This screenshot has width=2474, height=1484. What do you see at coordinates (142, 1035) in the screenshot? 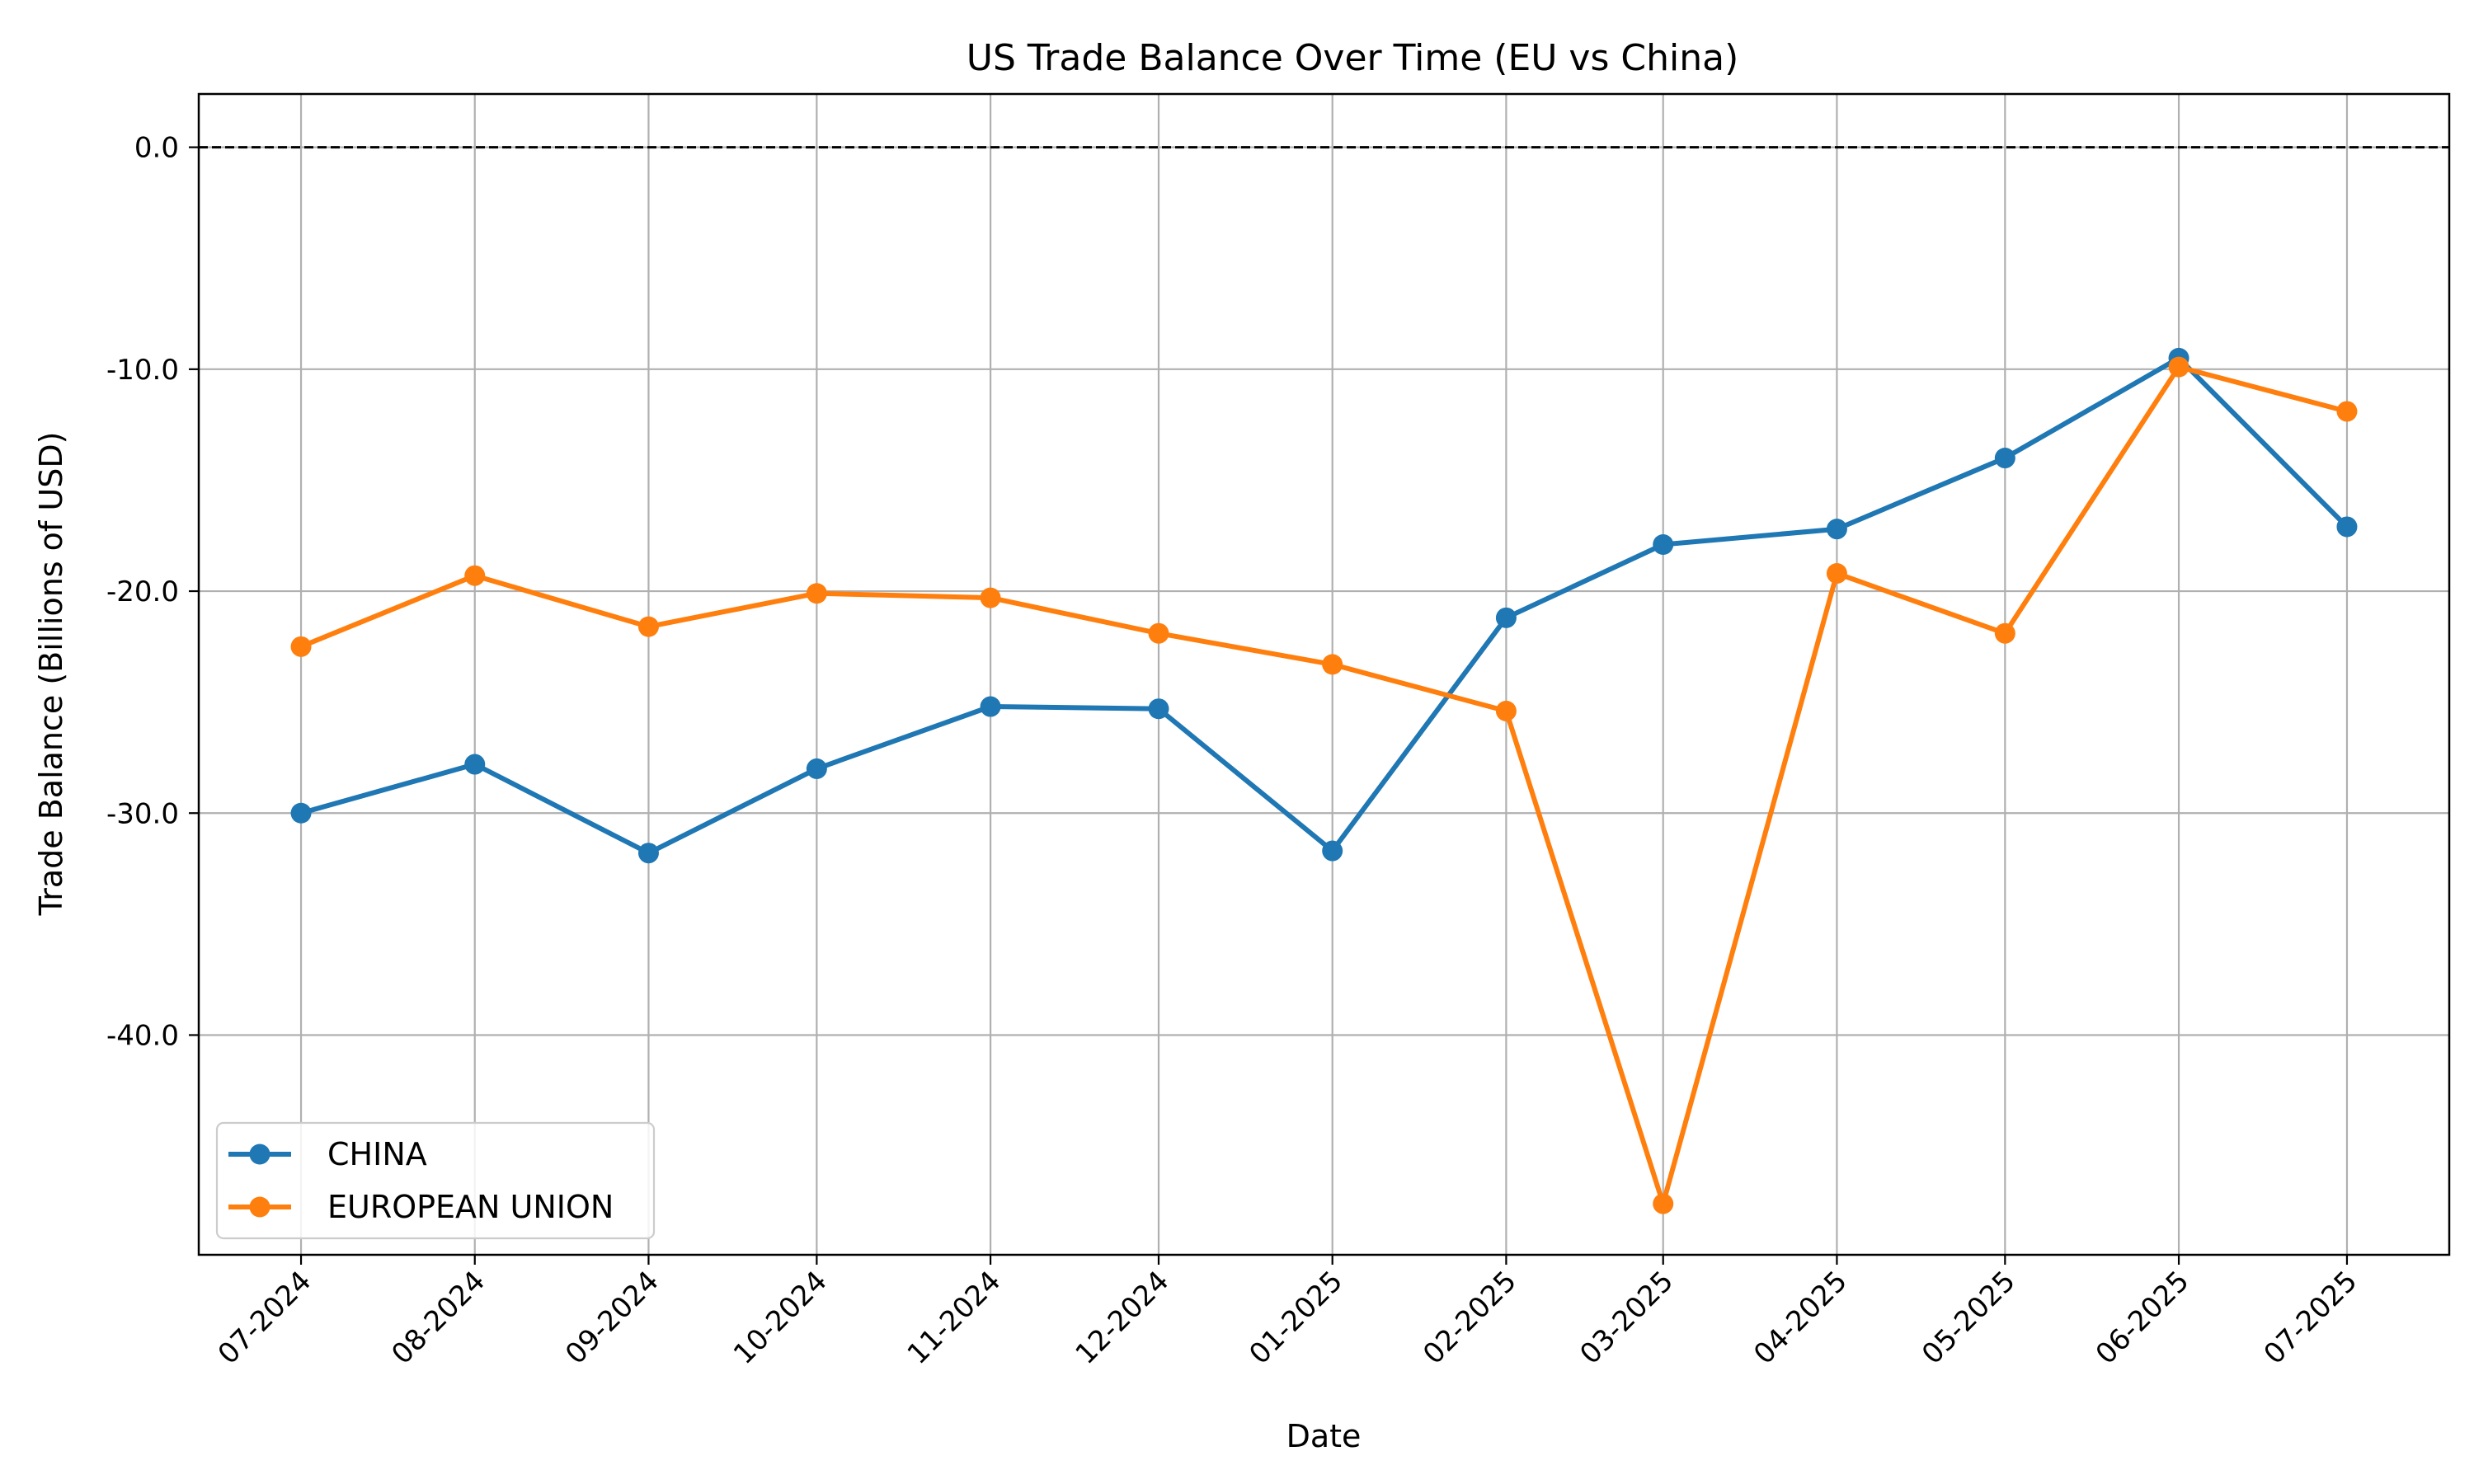
I see `y-tick-label: -40.0` at bounding box center [142, 1035].